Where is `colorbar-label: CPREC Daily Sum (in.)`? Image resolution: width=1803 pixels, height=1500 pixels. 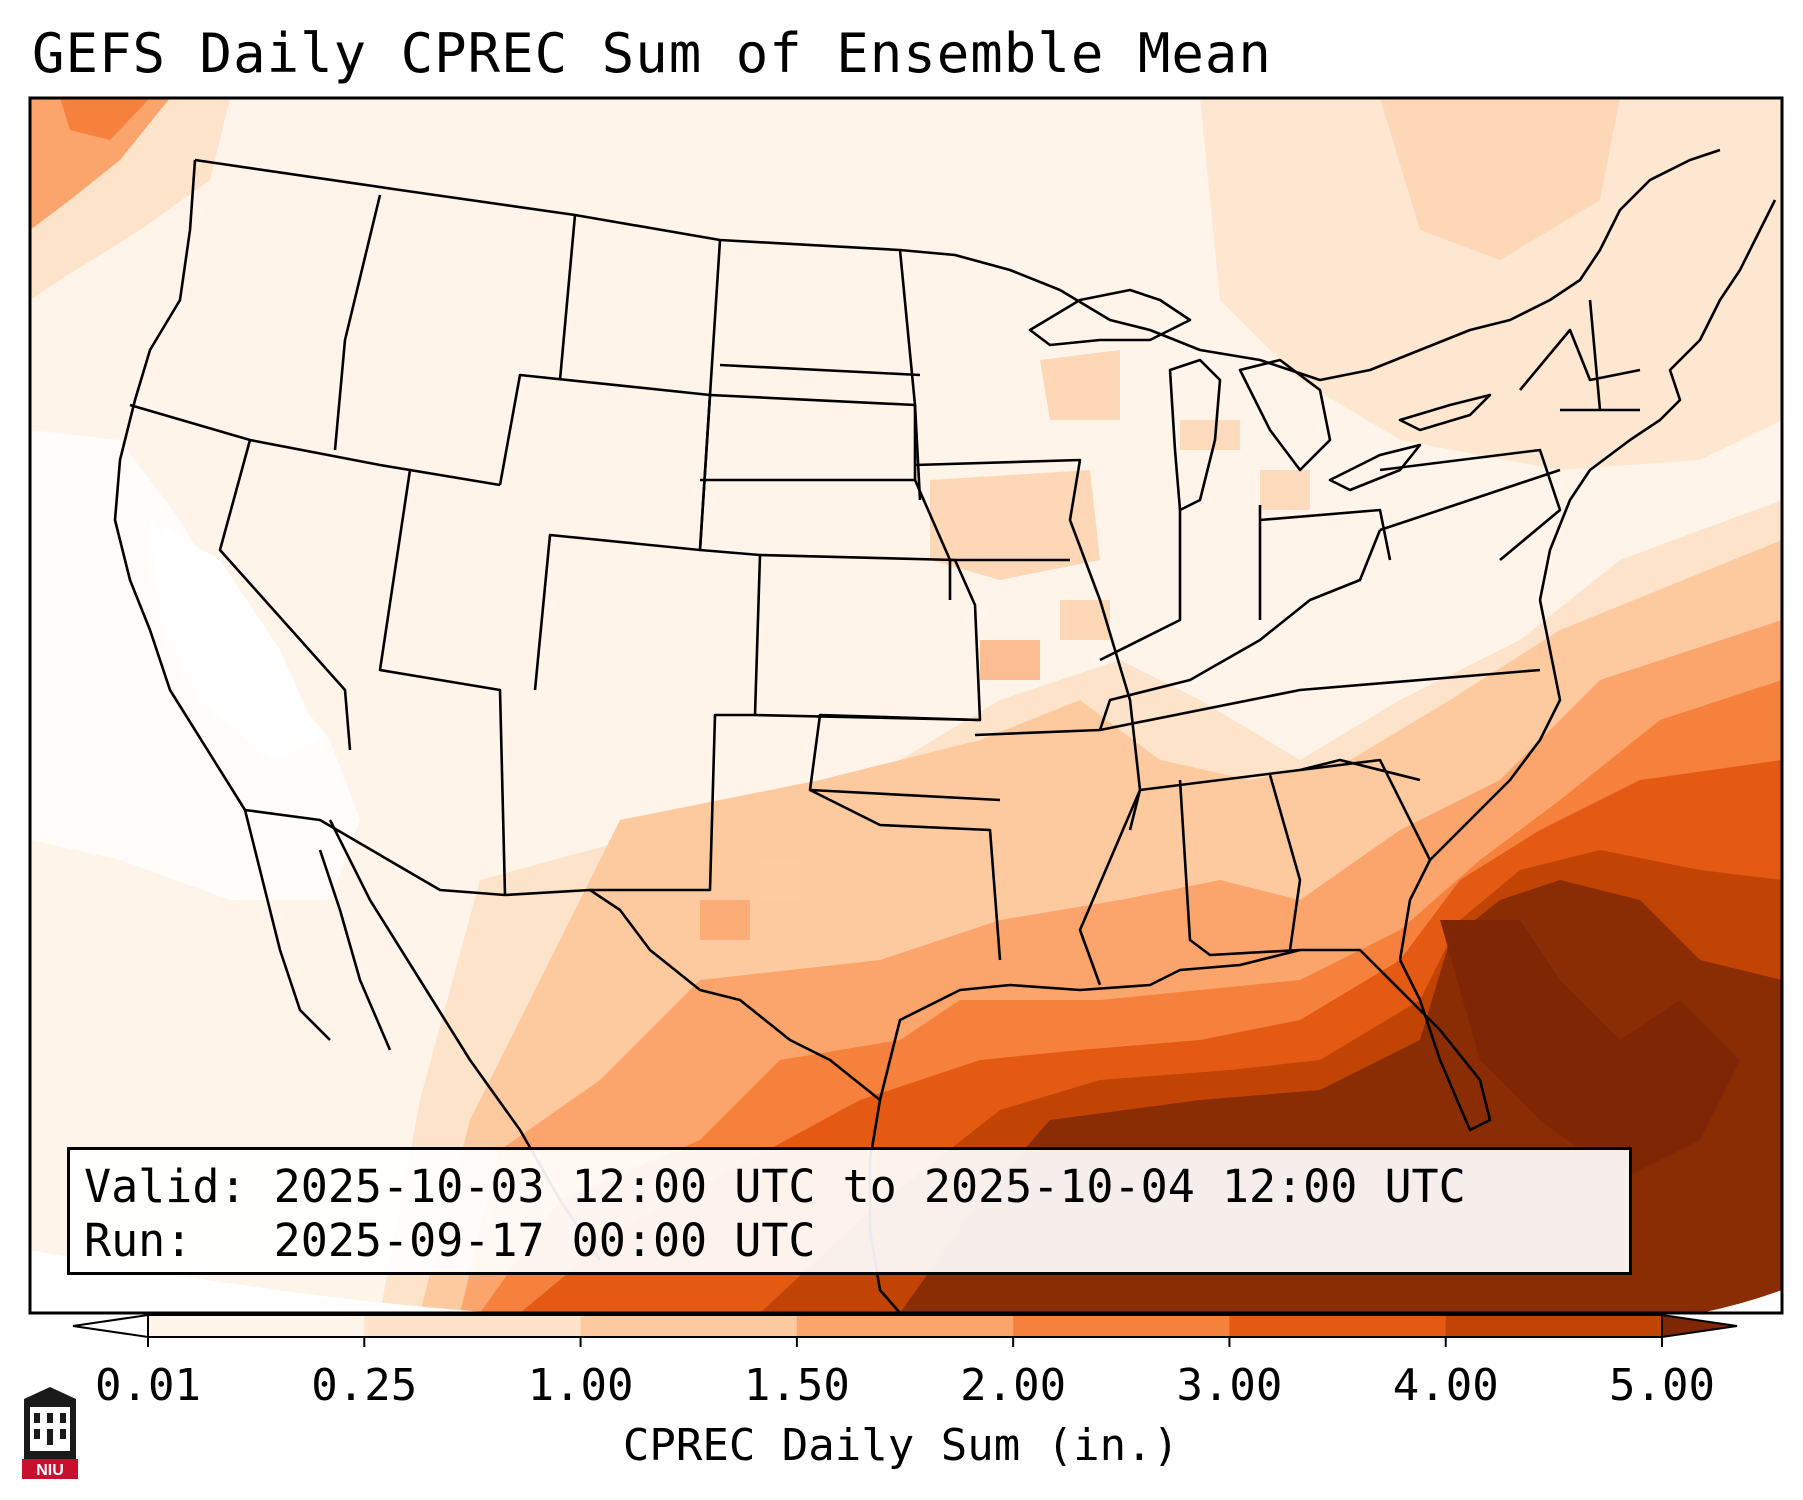
colorbar-label: CPREC Daily Sum (in.) is located at coordinates (901, 1445).